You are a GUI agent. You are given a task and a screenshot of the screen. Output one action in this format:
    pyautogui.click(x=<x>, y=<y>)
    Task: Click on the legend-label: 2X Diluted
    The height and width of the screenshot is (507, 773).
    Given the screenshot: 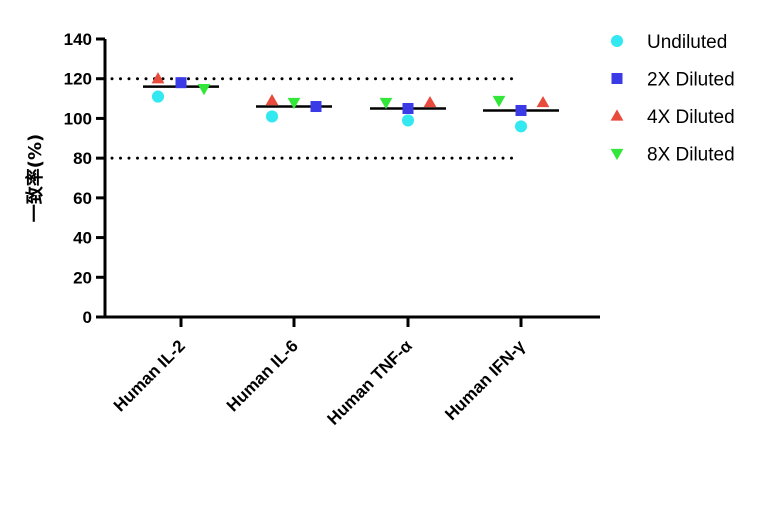 What is the action you would take?
    pyautogui.click(x=691, y=80)
    